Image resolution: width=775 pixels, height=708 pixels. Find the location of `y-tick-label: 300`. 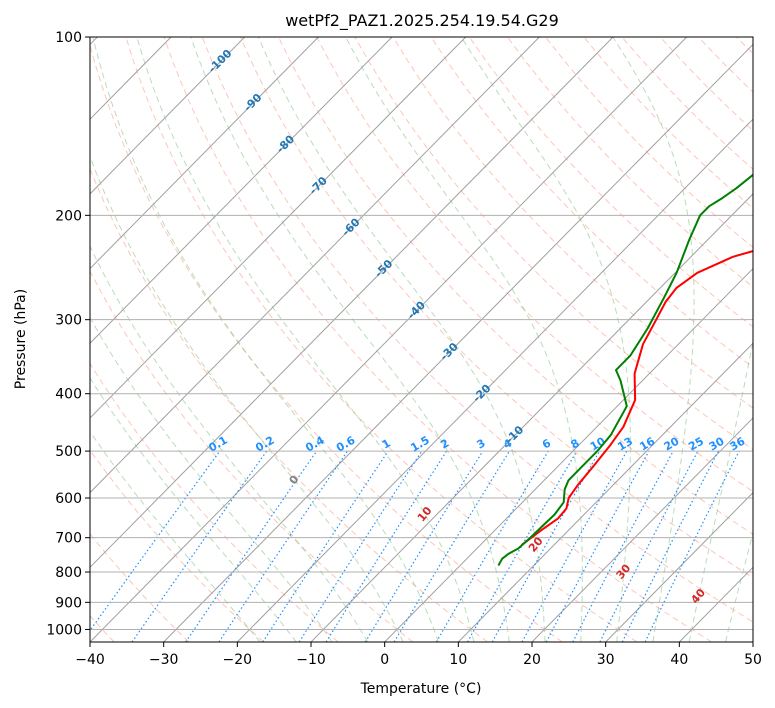

y-tick-label: 300 is located at coordinates (68, 321).